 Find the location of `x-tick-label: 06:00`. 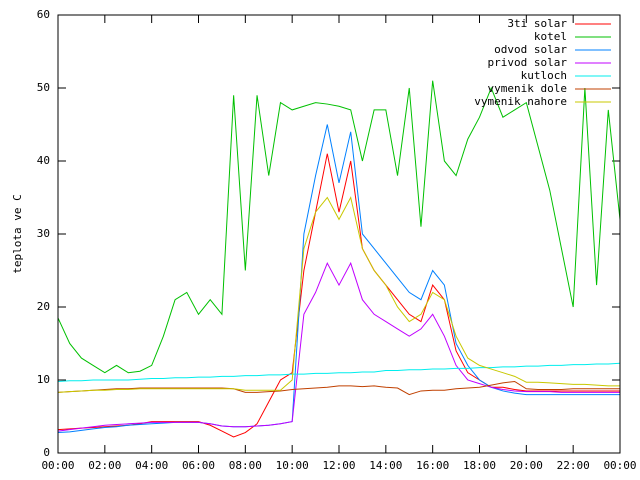

x-tick-label: 06:00 is located at coordinates (198, 465).